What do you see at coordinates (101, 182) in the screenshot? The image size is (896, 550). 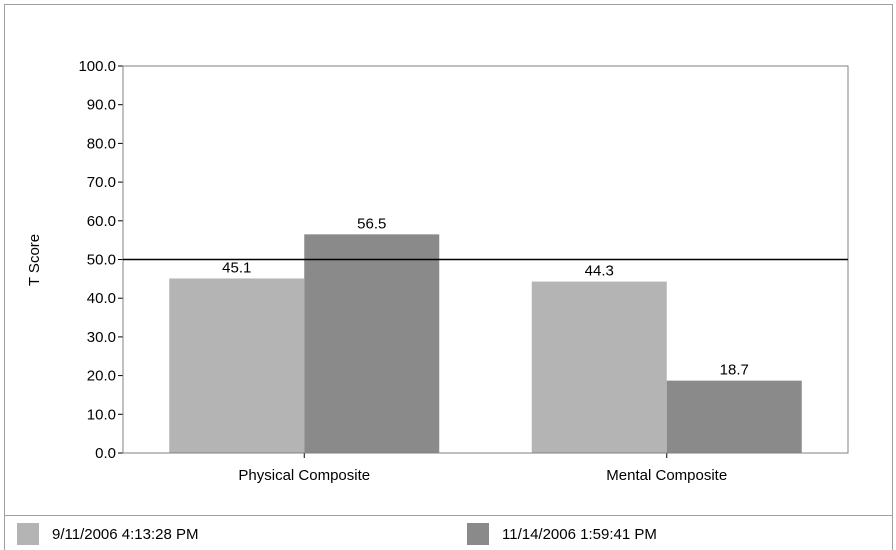 I see `y-tick-label-7: 70.0` at bounding box center [101, 182].